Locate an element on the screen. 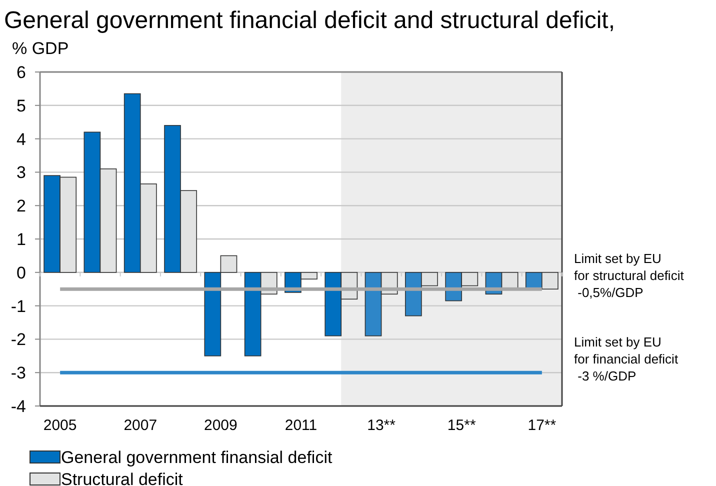 The image size is (716, 486). y-tick-label: 4 is located at coordinates (21, 139).